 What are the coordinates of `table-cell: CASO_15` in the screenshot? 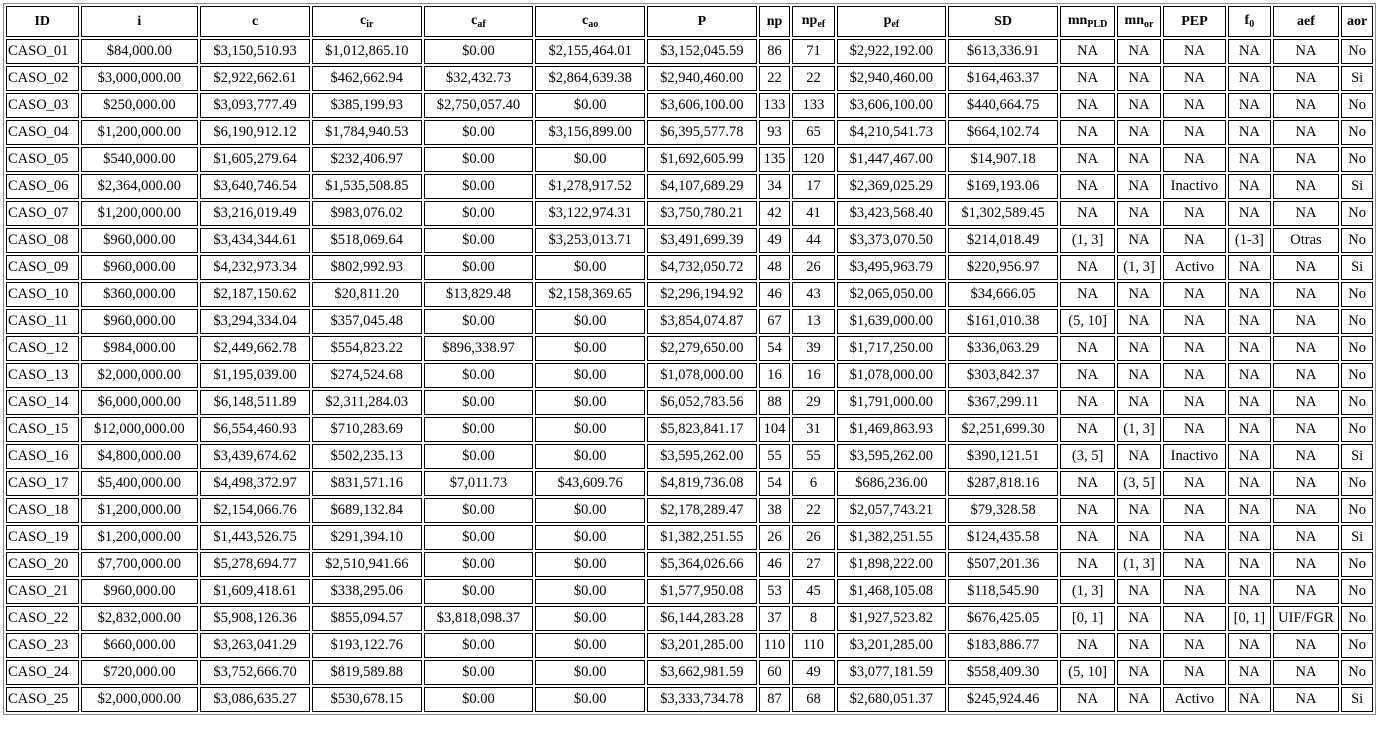 It's located at (42, 429).